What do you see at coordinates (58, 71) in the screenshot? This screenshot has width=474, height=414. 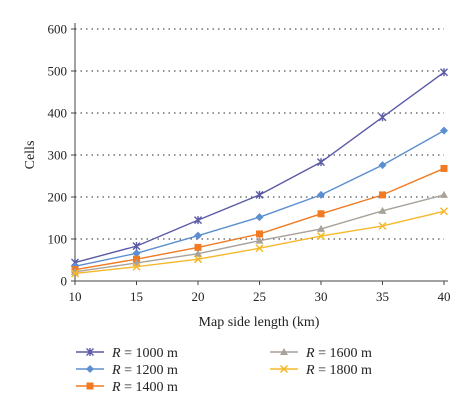 I see `y-tick-label: 500` at bounding box center [58, 71].